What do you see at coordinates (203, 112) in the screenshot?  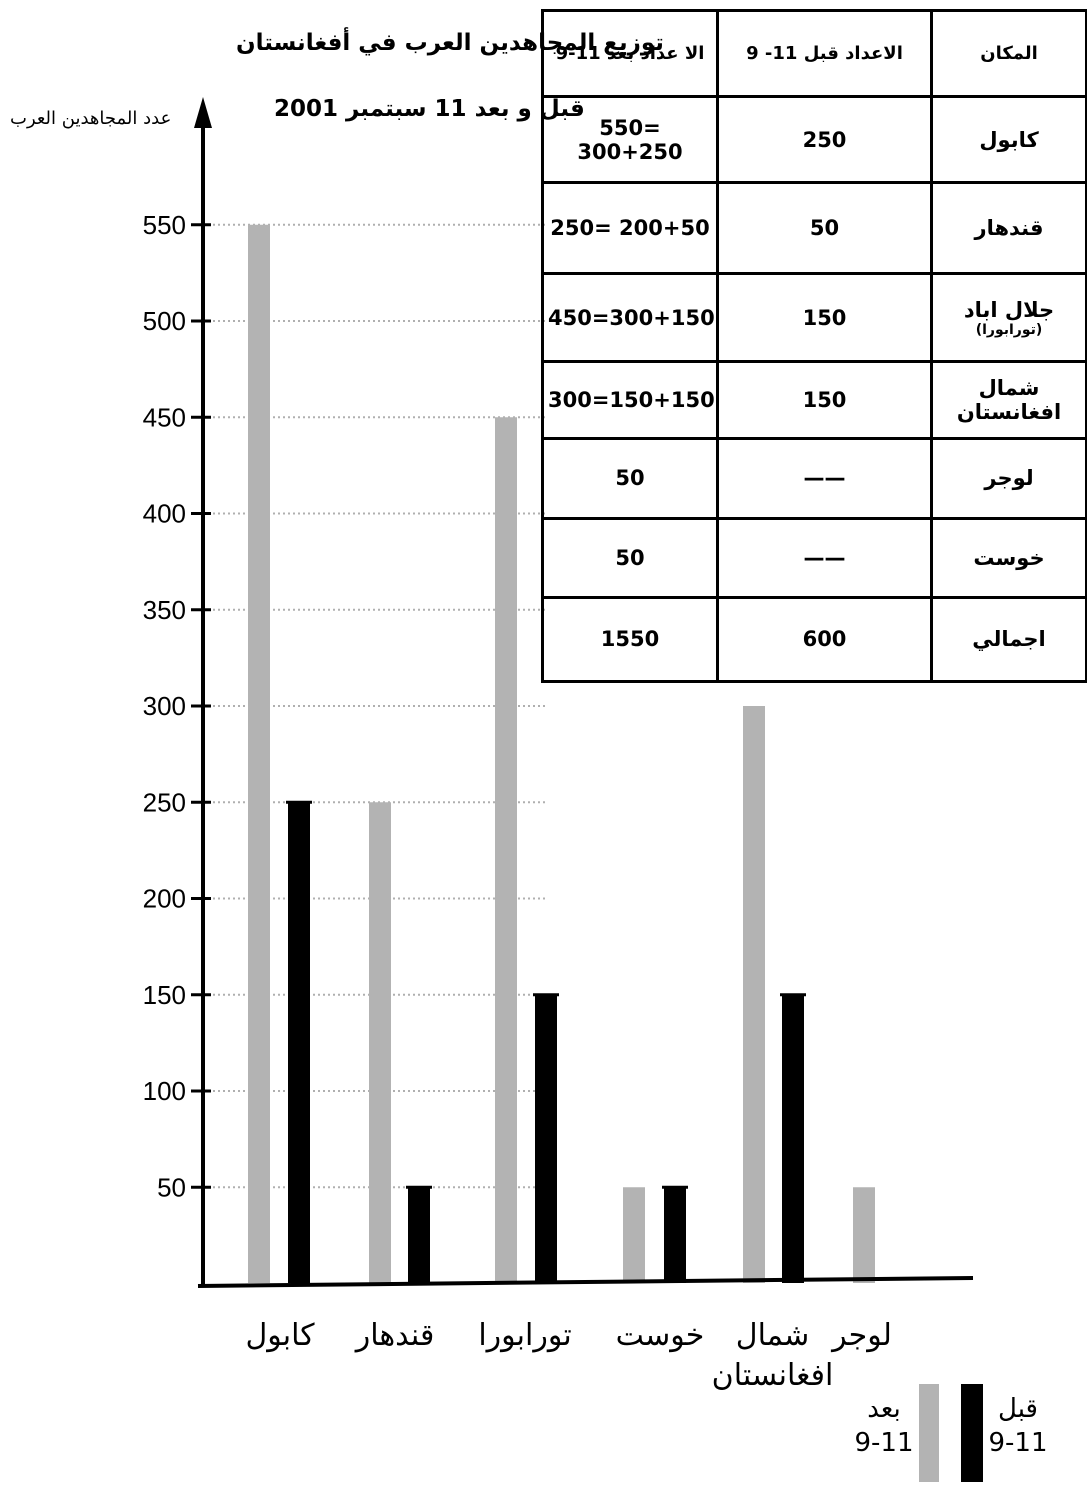 I see `y-axis-arrow` at bounding box center [203, 112].